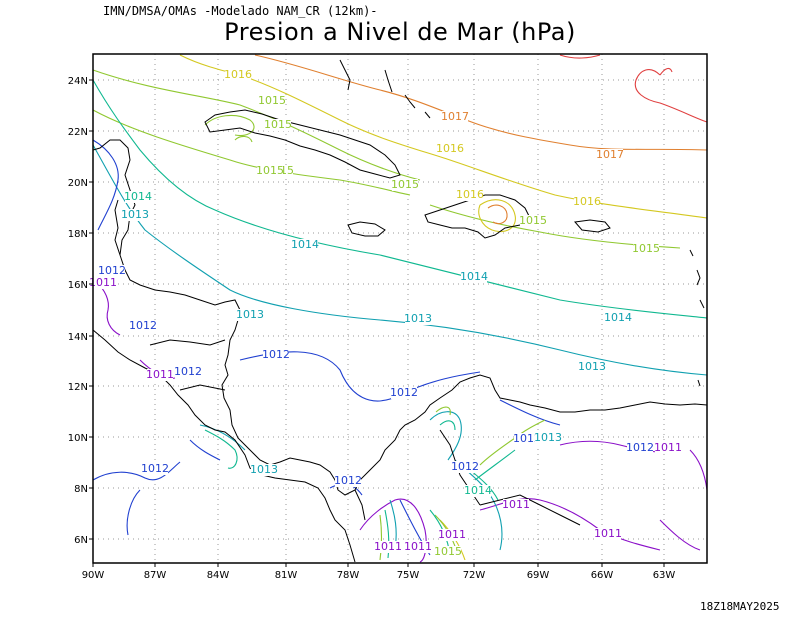  I want to click on lat-tick-label: 16N, so click(78, 285).